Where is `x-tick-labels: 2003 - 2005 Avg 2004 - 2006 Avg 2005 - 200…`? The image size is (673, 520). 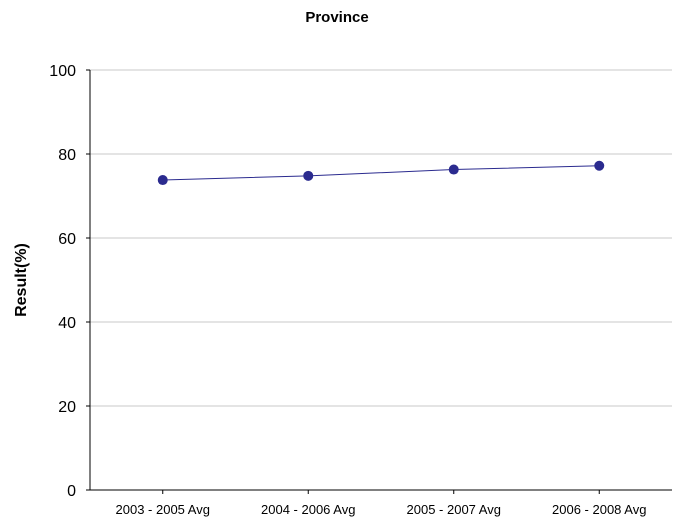 x-tick-labels: 2003 - 2005 Avg 2004 - 2006 Avg 2005 - 200… is located at coordinates (381, 509).